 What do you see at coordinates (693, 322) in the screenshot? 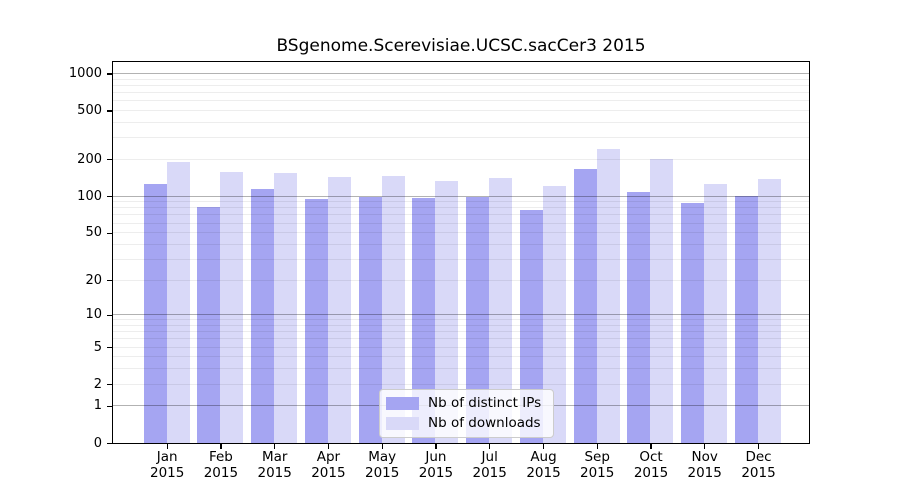
I see `bar-ips-nov` at bounding box center [693, 322].